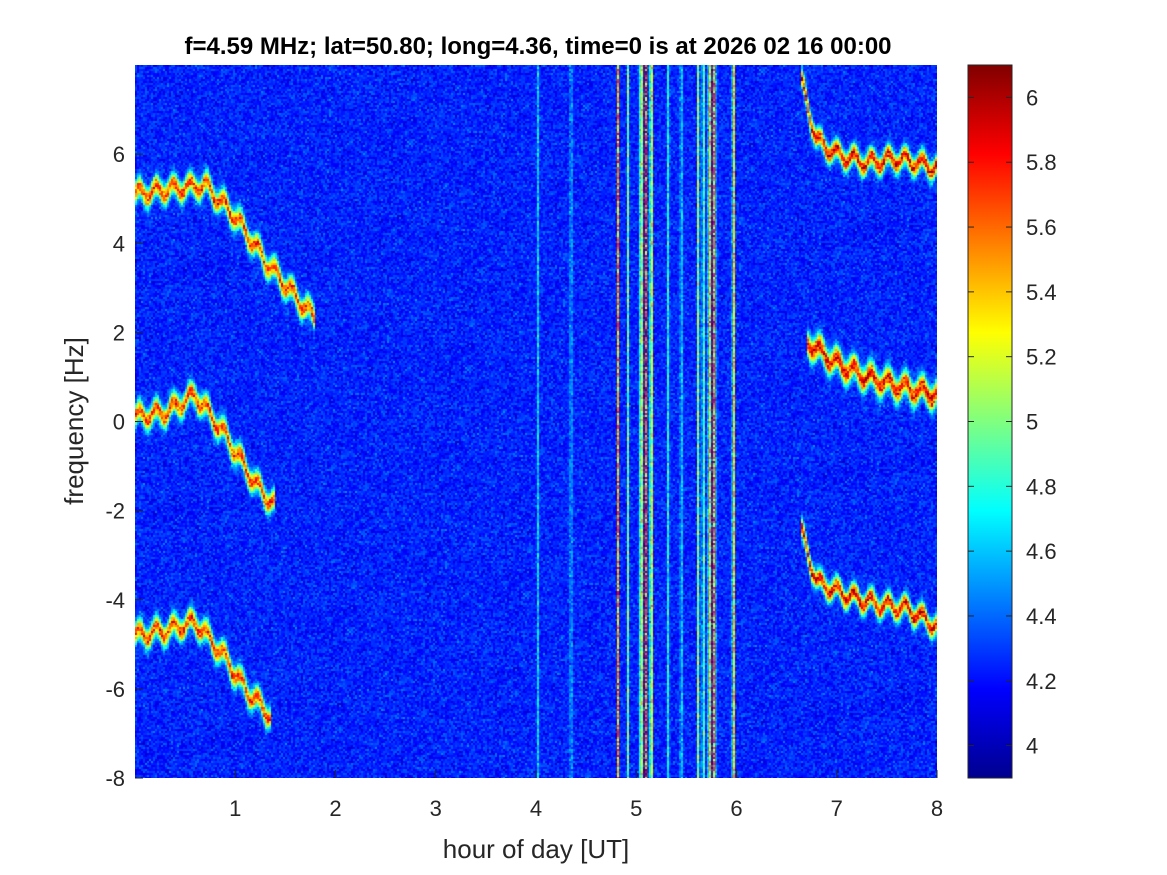 The width and height of the screenshot is (1167, 875). I want to click on colorbar-tick-label: 4.6, so click(1041, 551).